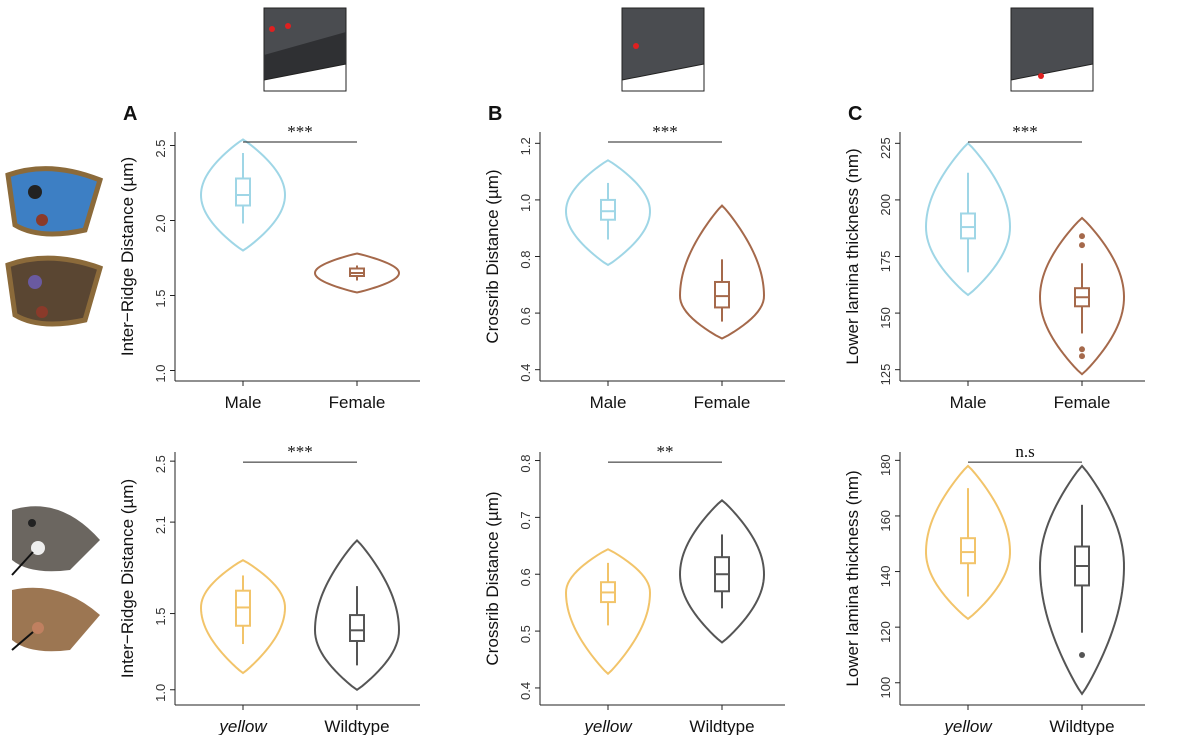 This screenshot has width=1192, height=740. Describe the element at coordinates (525, 634) in the screenshot. I see `y-tick-label: 0.5` at that location.